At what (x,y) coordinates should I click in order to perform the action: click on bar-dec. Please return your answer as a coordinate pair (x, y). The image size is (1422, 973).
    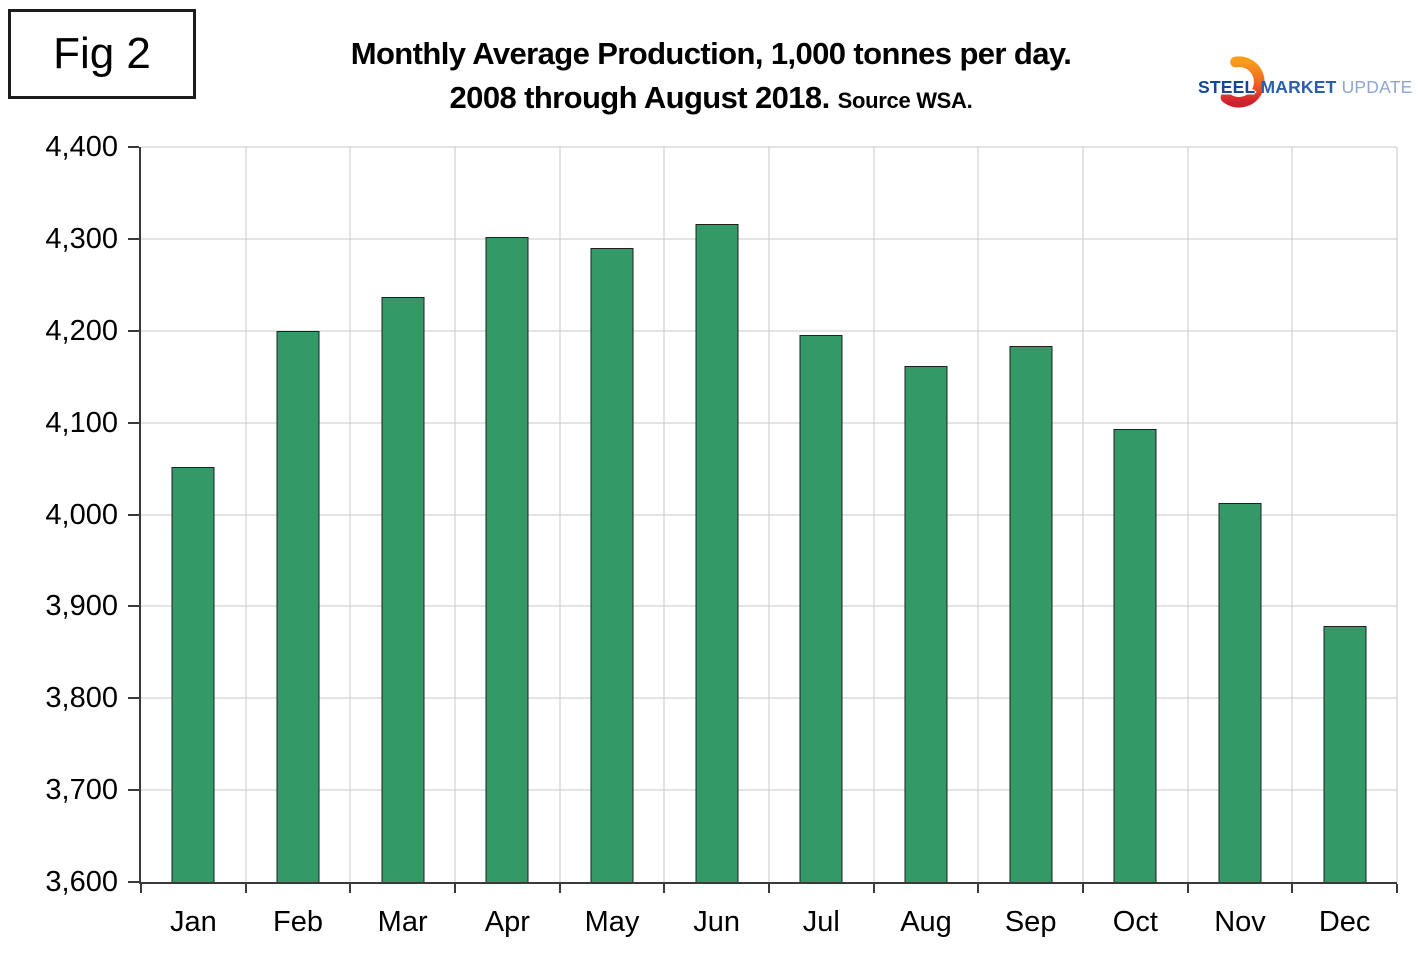
    Looking at the image, I should click on (1345, 753).